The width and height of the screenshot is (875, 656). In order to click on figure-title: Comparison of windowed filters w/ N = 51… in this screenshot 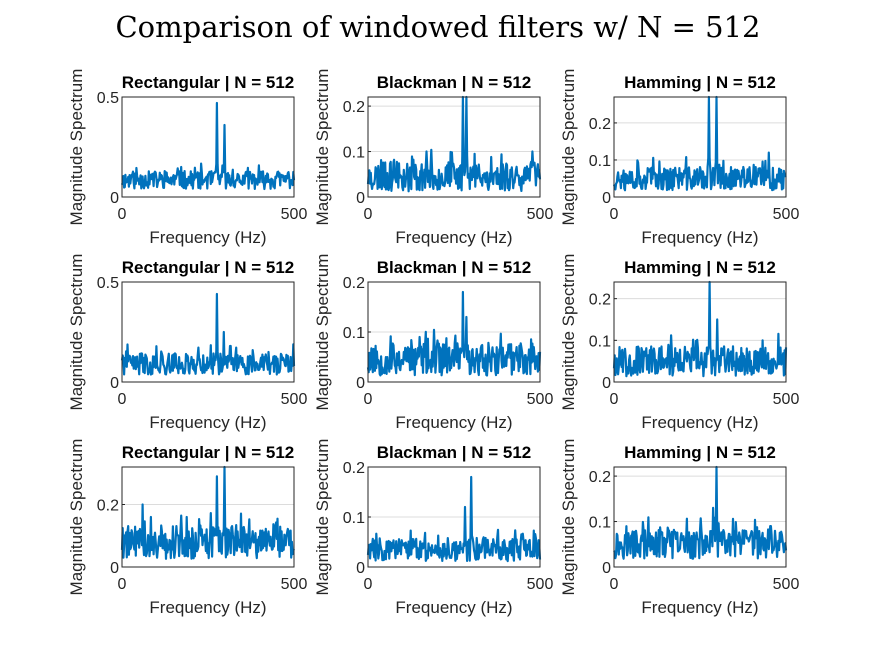, I will do `click(437, 27)`.